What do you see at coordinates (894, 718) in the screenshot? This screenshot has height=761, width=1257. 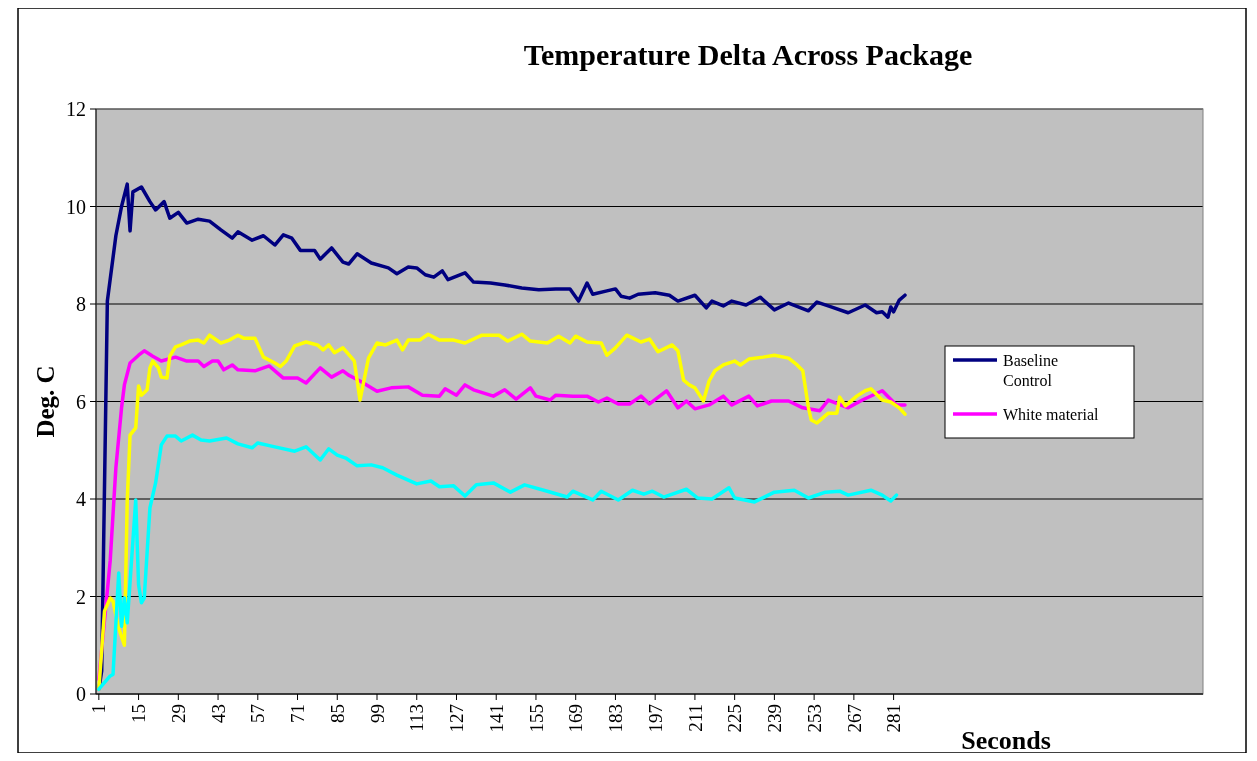 I see `x-tick-label: 281` at bounding box center [894, 718].